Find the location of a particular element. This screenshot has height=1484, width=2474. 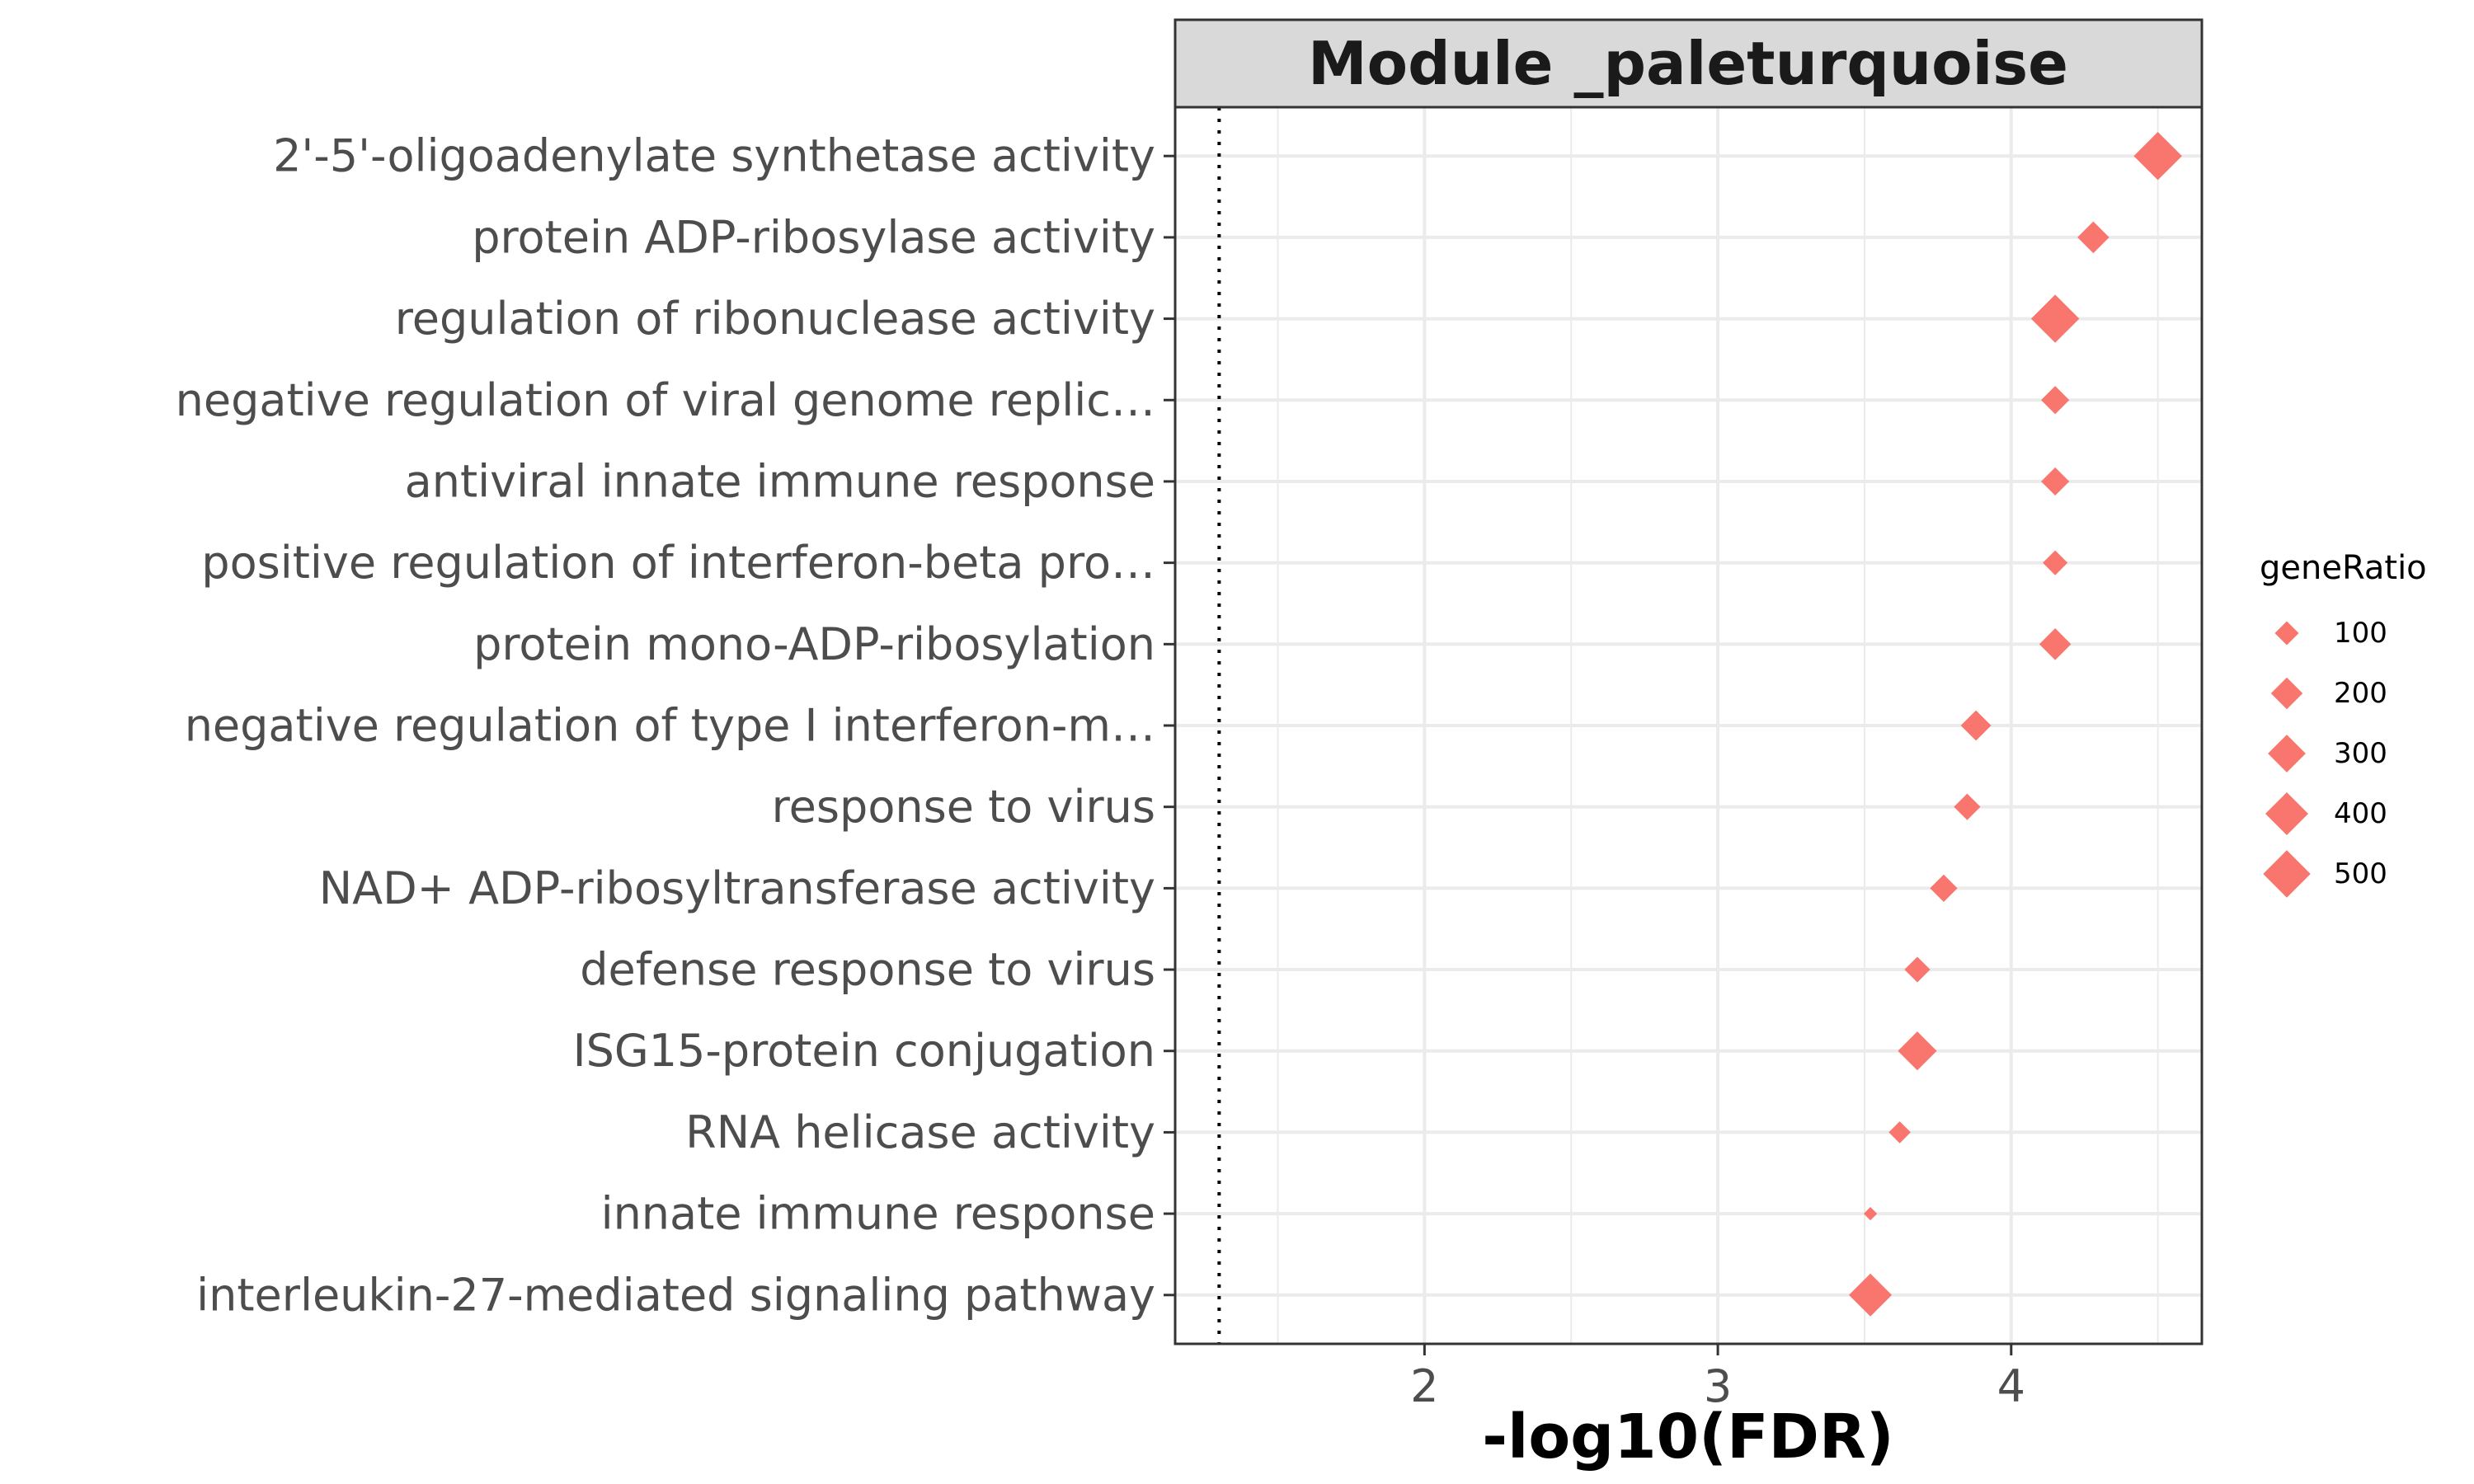

strip-title: Module _paleturquoise is located at coordinates (1688, 63).